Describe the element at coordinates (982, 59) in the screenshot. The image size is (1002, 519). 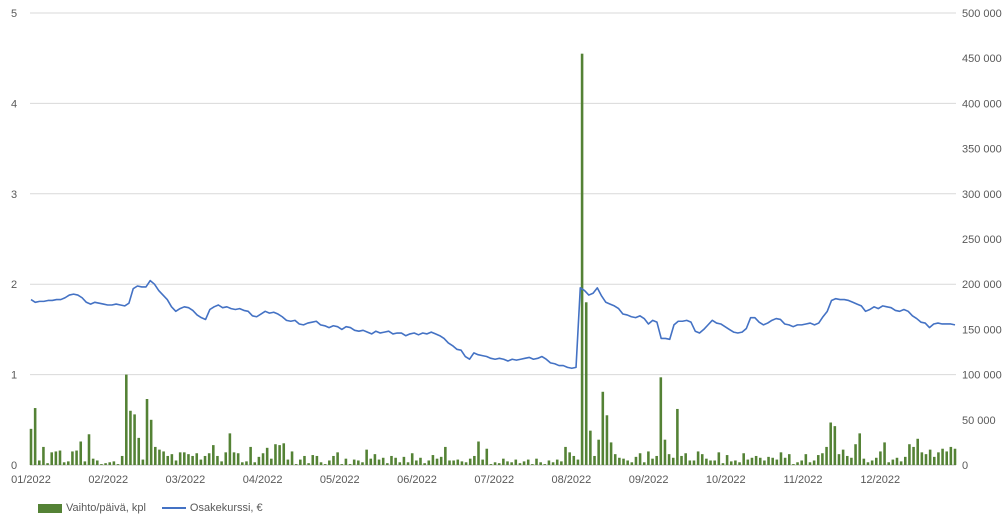
I see `right-tick-label: 450 000` at that location.